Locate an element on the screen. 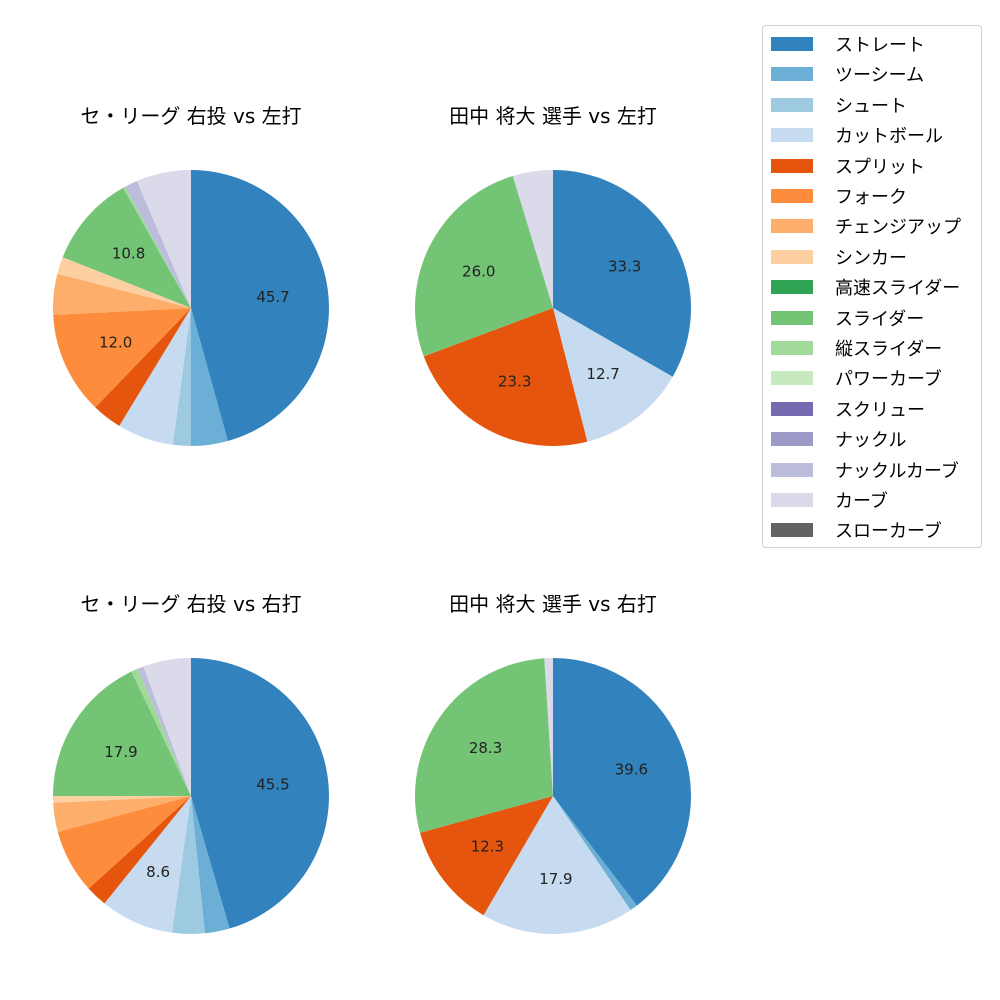  chart-title: セ・リーグ 右投 vs 左打 is located at coordinates (191, 116).